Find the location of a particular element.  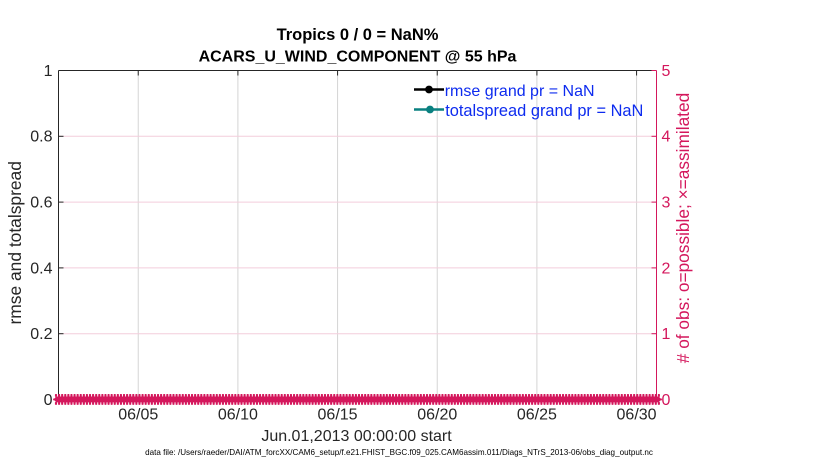

svg-text: 06/05 is located at coordinates (138, 415).